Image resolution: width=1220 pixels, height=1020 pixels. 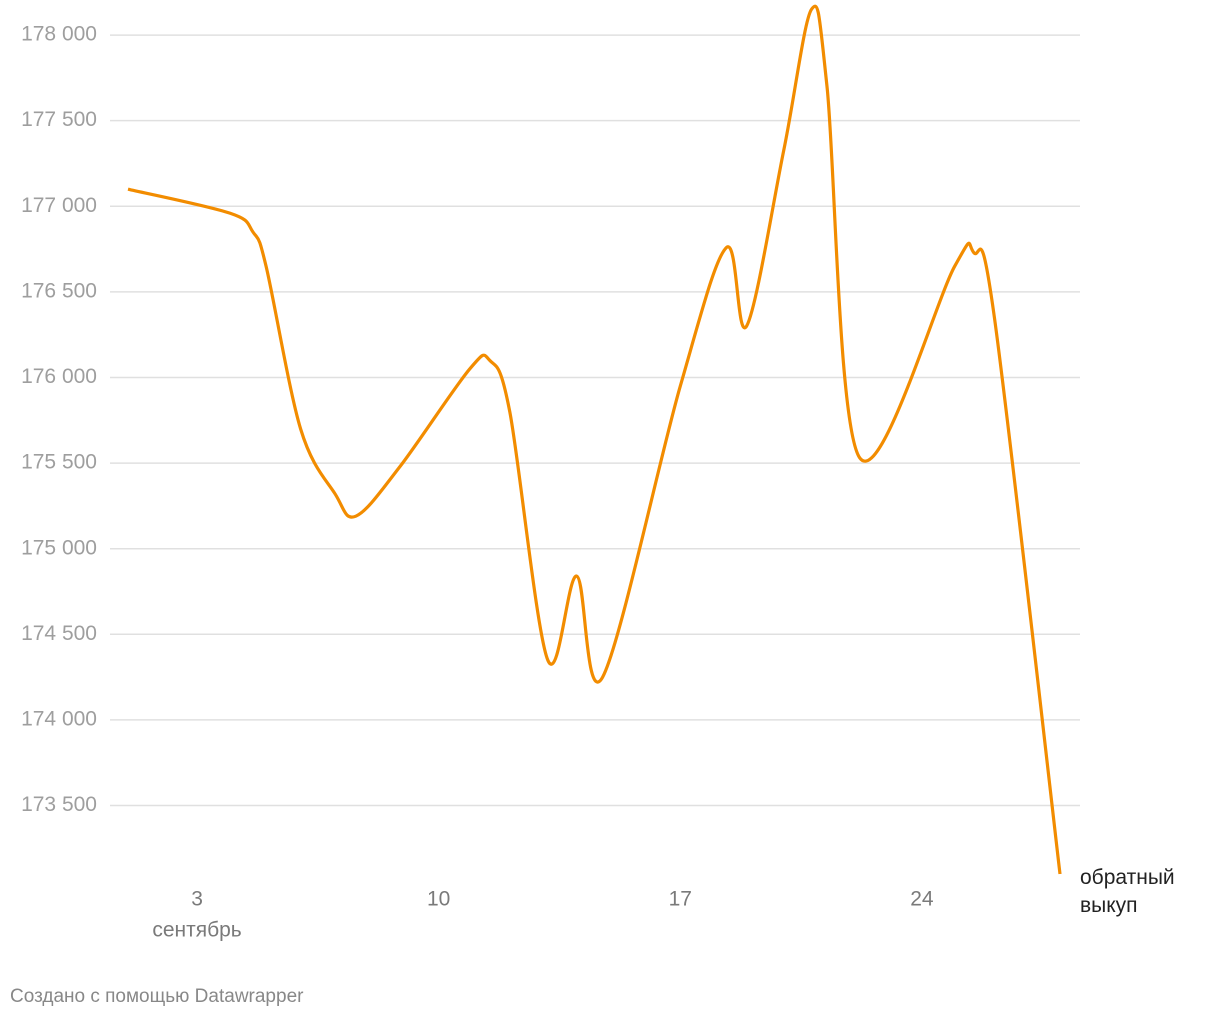 What do you see at coordinates (1109, 905) in the screenshot?
I see `series-label-line: выкуп` at bounding box center [1109, 905].